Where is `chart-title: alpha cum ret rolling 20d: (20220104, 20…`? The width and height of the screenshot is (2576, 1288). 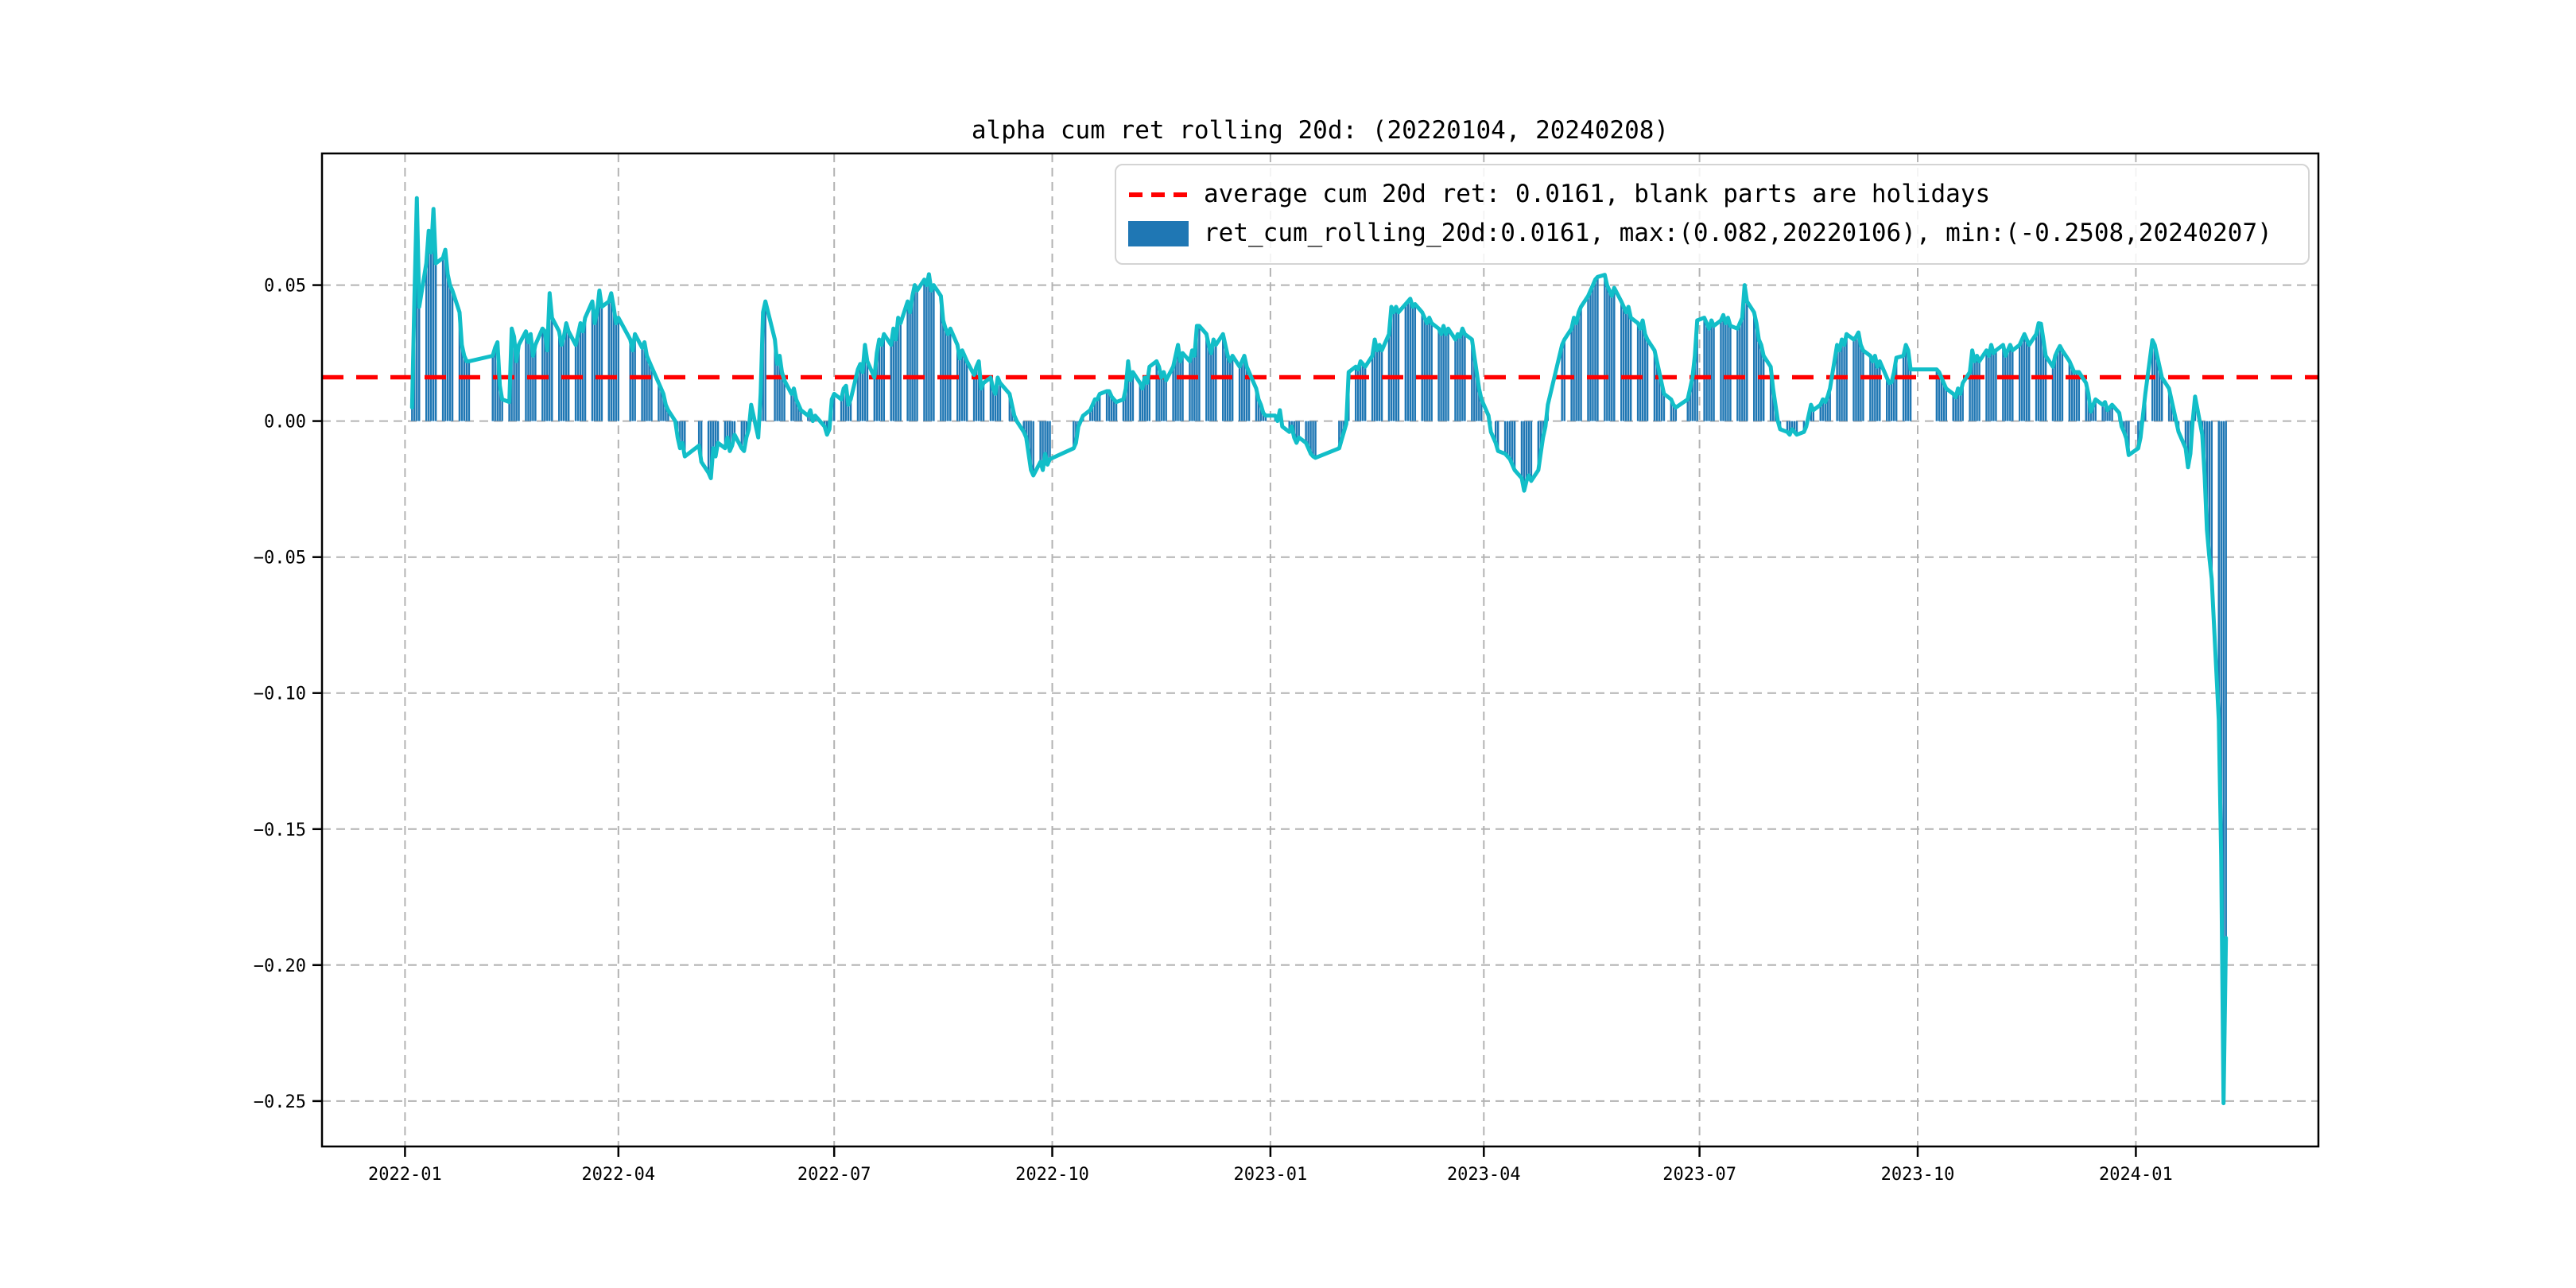
chart-title: alpha cum ret rolling 20d: (20220104, 20… is located at coordinates (1321, 131).